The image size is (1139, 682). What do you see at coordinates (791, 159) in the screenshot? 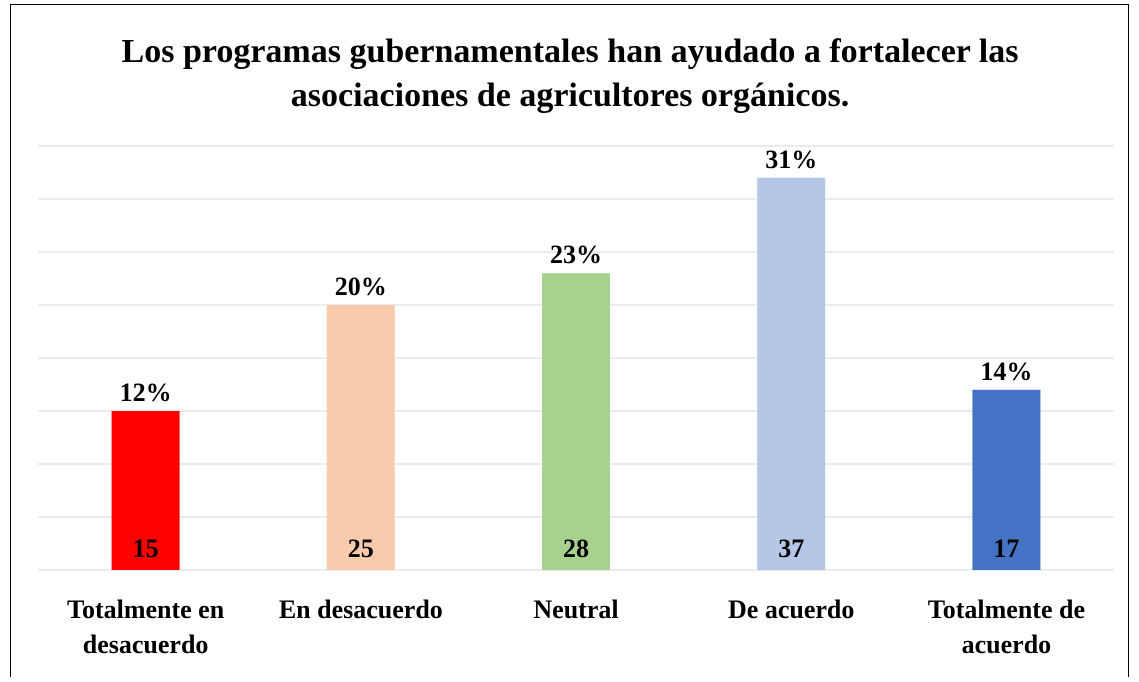
I see `share-label: 31%` at bounding box center [791, 159].